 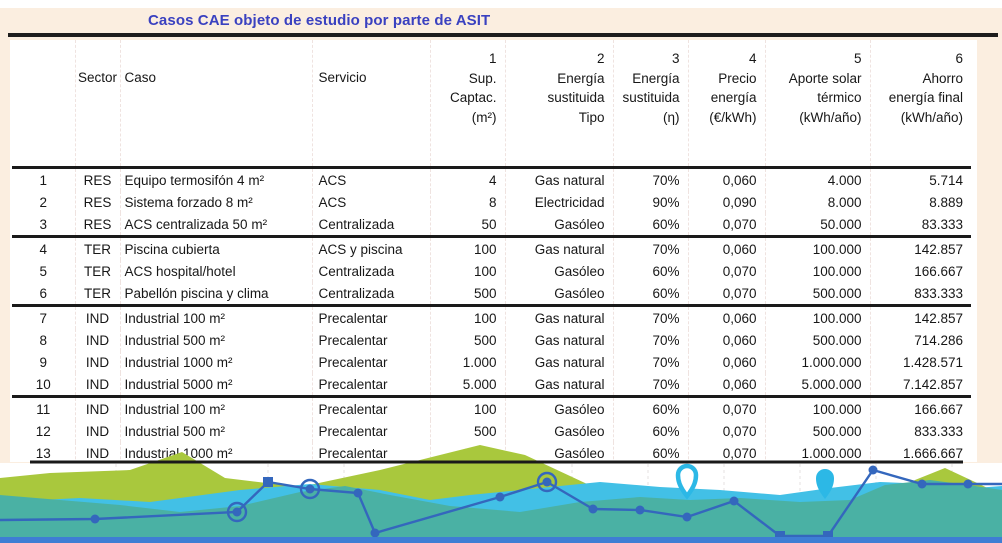 What do you see at coordinates (920, 476) in the screenshot?
I see `cell-ahorro: 8.333.333` at bounding box center [920, 476].